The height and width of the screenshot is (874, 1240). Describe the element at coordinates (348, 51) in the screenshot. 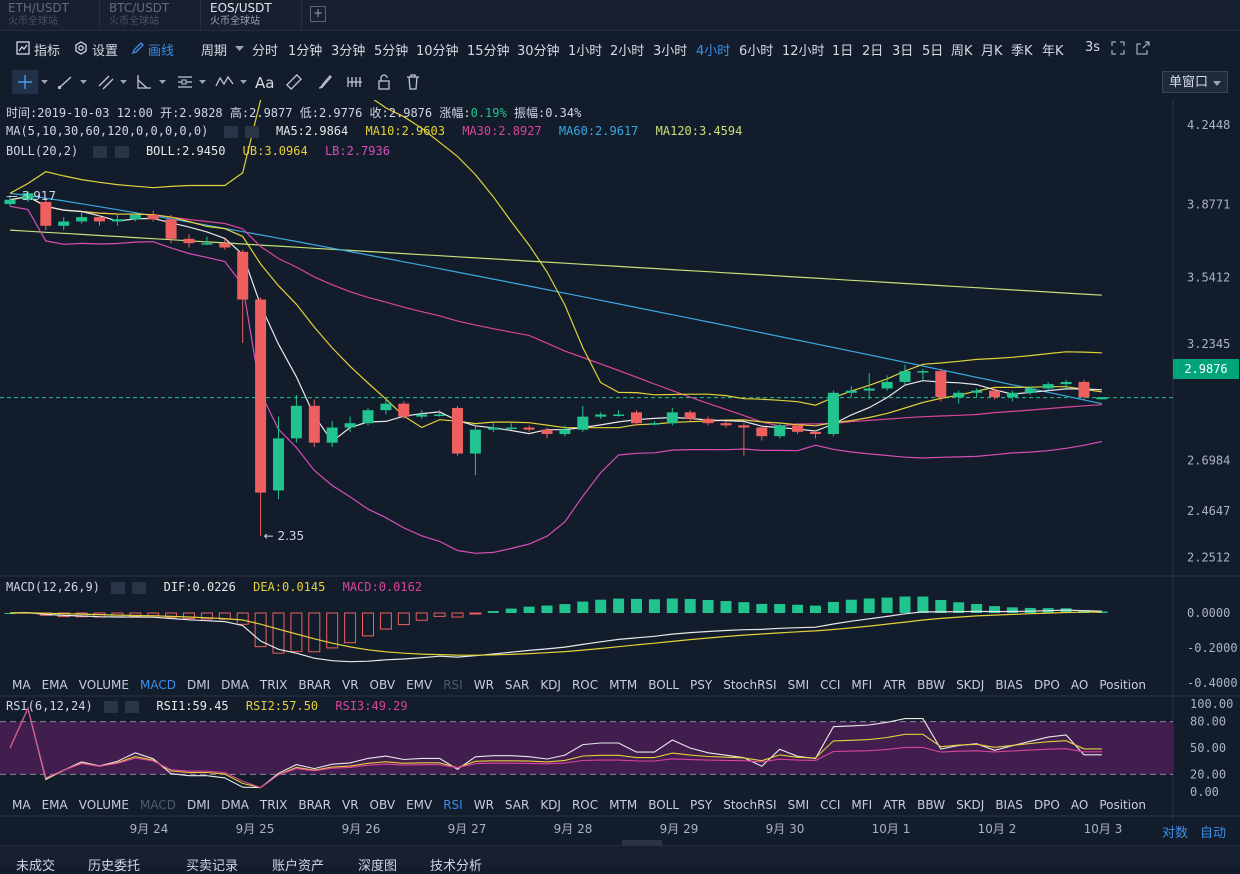

I see `period-2: 3分钟` at that location.